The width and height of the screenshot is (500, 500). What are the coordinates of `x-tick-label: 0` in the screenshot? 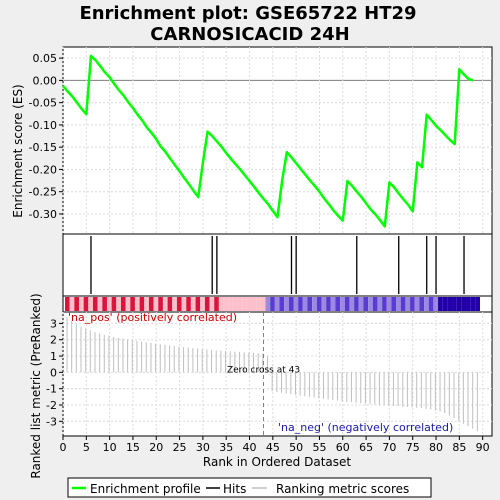 It's located at (63, 447).